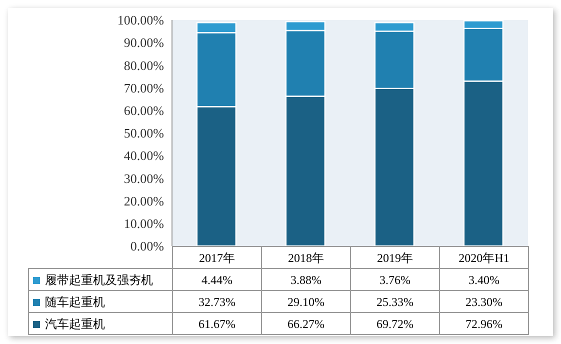  What do you see at coordinates (306, 257) in the screenshot?
I see `x-tick-label: 2018年` at bounding box center [306, 257].